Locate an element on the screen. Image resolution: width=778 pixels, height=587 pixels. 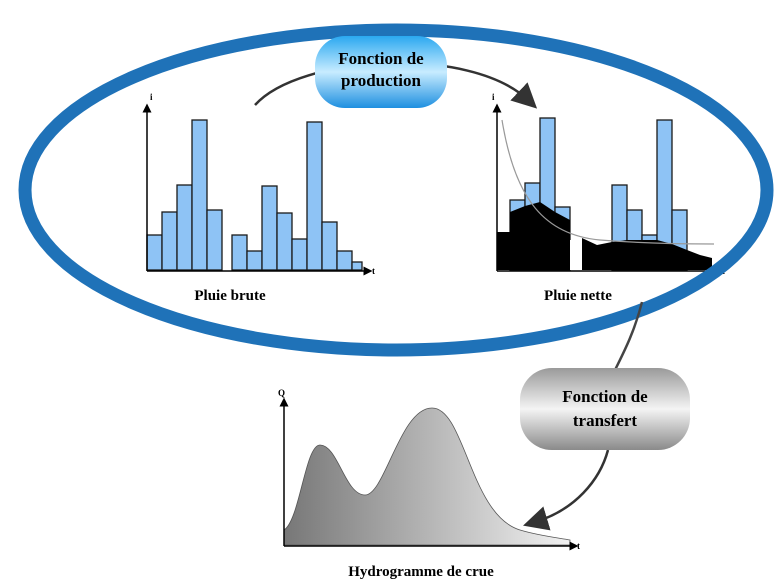
panel-hydrograph: Q t Hydrogramme de crue is located at coordinates (429, 484).